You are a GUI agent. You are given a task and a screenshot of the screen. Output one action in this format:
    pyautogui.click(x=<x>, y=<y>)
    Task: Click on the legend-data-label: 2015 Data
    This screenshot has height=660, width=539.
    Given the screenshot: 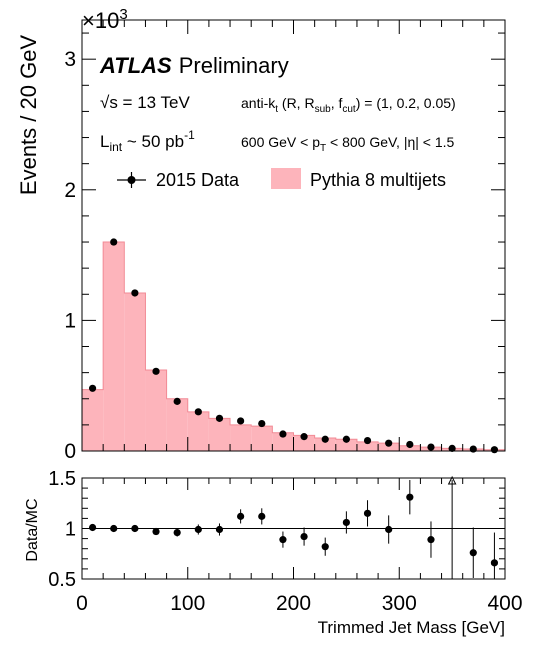 What is the action you would take?
    pyautogui.click(x=198, y=180)
    